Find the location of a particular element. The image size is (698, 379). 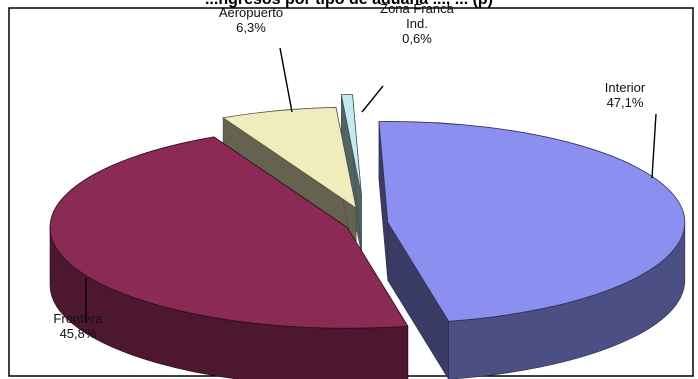

leader-line-aeropuerto is located at coordinates (286, 80).